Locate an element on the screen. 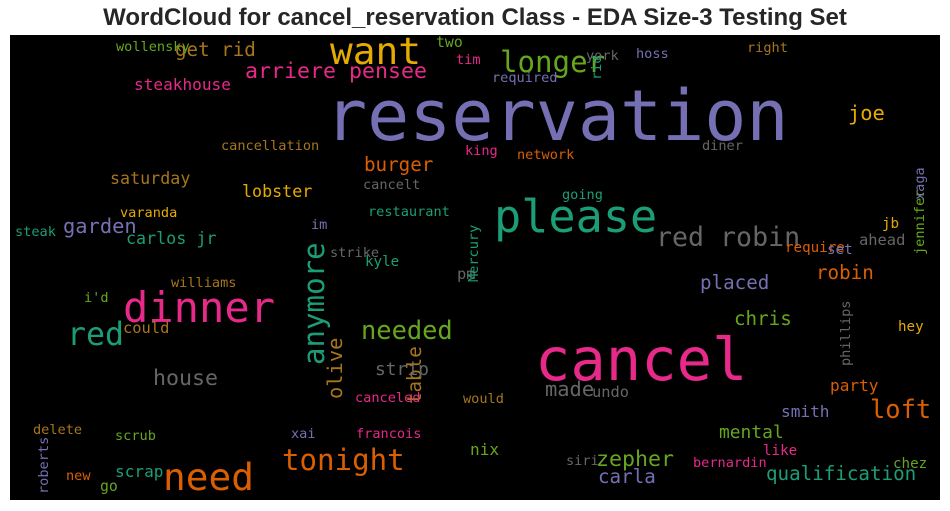  word-tonight: tonight is located at coordinates (343, 460).